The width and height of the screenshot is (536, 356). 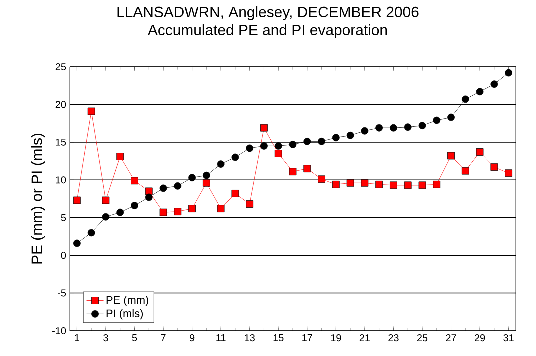 What do you see at coordinates (221, 338) in the screenshot?
I see `x-tick-label: 11` at bounding box center [221, 338].